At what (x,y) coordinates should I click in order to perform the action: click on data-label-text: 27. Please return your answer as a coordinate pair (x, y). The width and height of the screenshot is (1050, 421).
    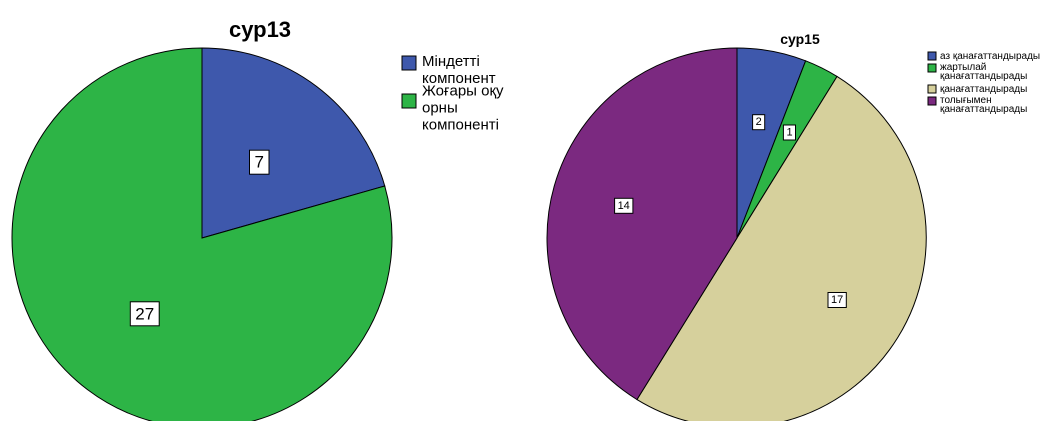
    Looking at the image, I should click on (144, 313).